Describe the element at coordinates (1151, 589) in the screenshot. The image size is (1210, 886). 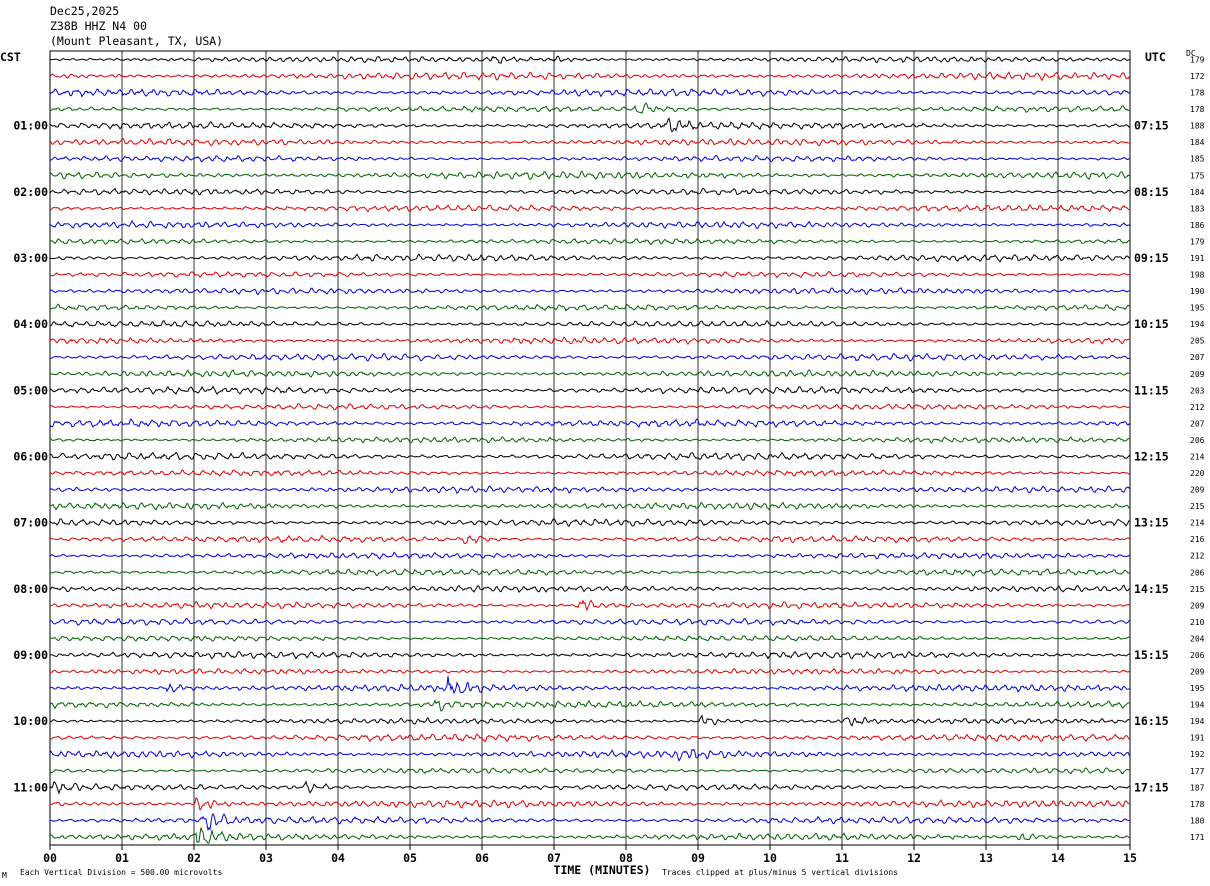
I see `right-hour-label: 14:15` at that location.